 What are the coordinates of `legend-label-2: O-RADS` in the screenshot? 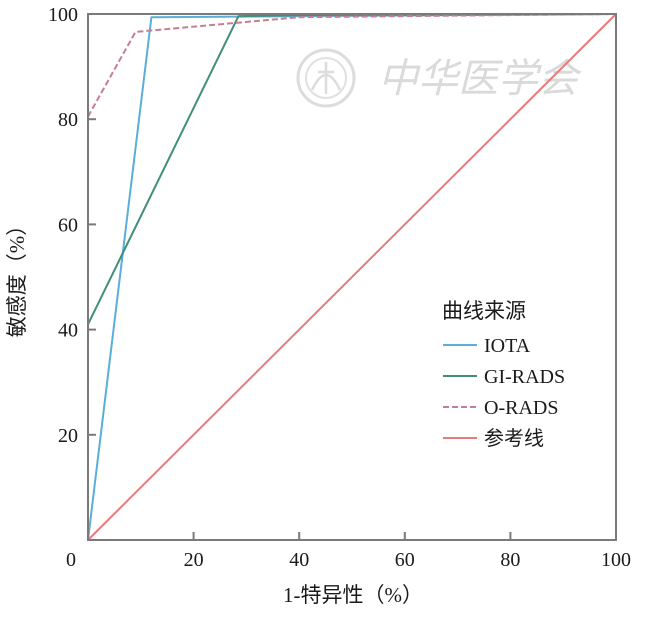 It's located at (521, 408).